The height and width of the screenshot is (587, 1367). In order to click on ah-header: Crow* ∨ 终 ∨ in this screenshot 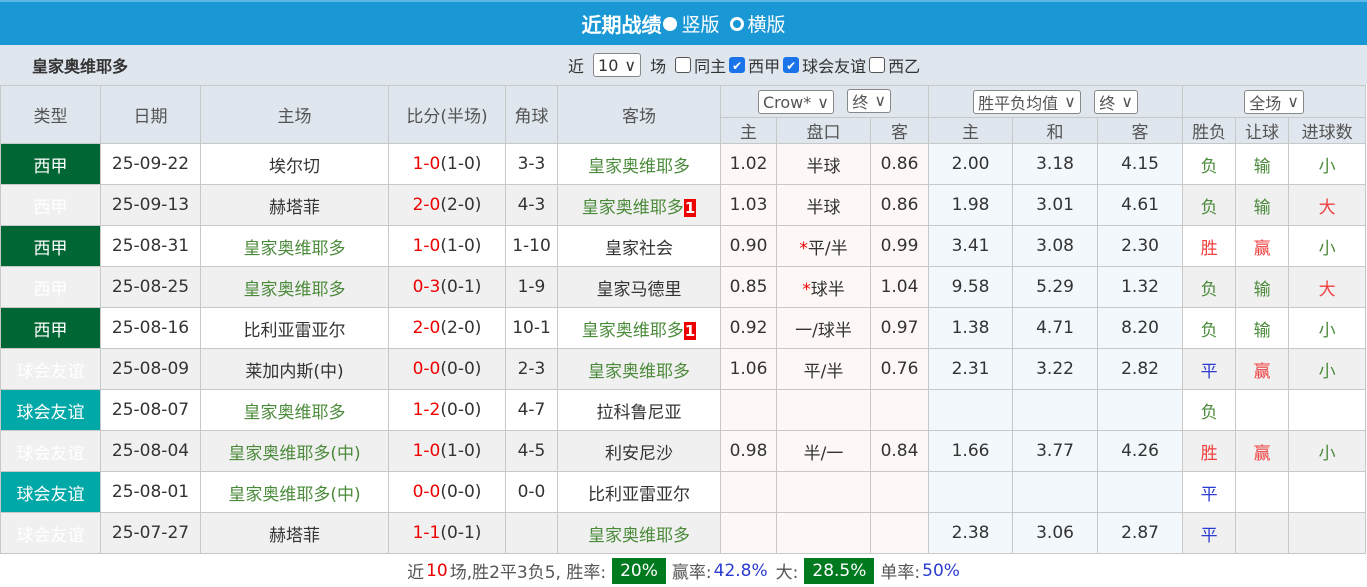, I will do `click(824, 101)`.